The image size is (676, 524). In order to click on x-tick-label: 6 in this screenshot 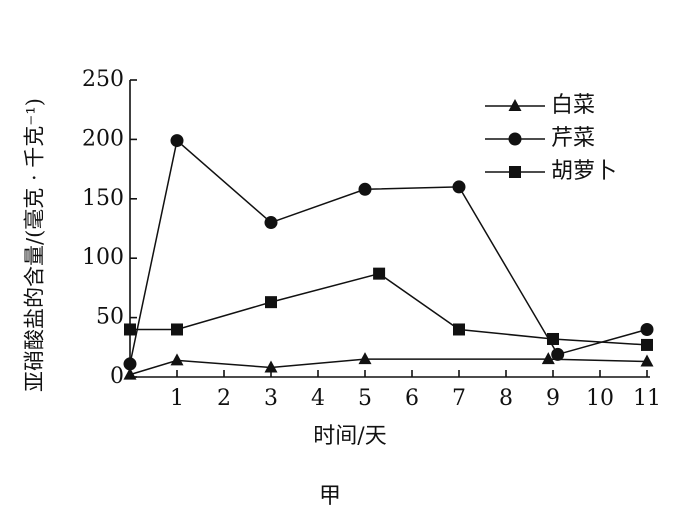, I will do `click(412, 398)`.